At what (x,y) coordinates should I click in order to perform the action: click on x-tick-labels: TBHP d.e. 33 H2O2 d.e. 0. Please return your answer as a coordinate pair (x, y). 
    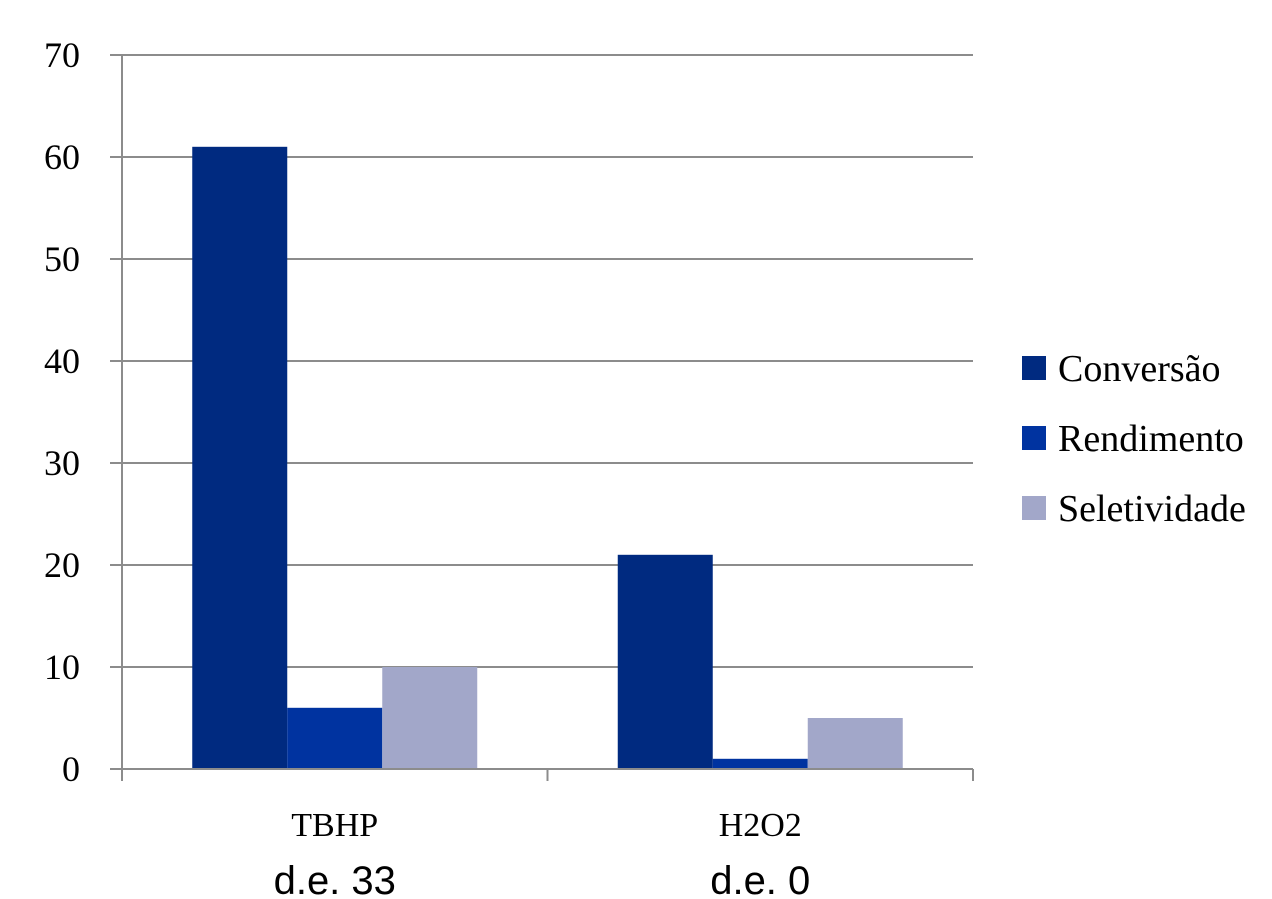
    Looking at the image, I should click on (542, 853).